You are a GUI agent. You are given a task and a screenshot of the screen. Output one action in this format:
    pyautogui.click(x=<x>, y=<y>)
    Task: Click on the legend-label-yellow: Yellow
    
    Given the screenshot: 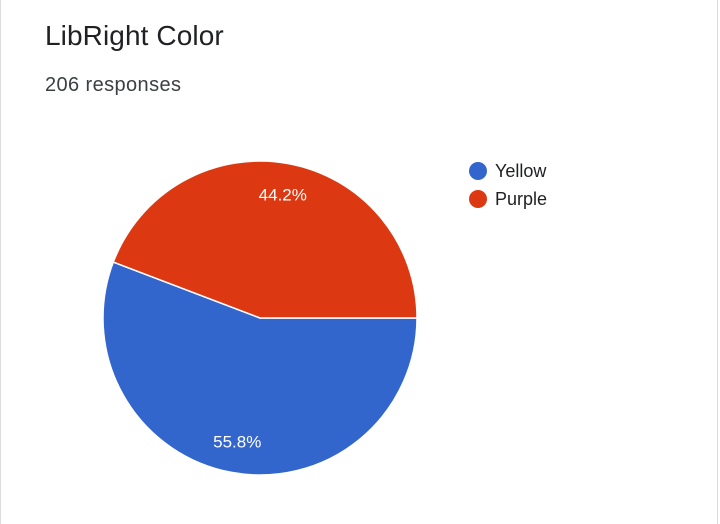 What is the action you would take?
    pyautogui.click(x=521, y=170)
    